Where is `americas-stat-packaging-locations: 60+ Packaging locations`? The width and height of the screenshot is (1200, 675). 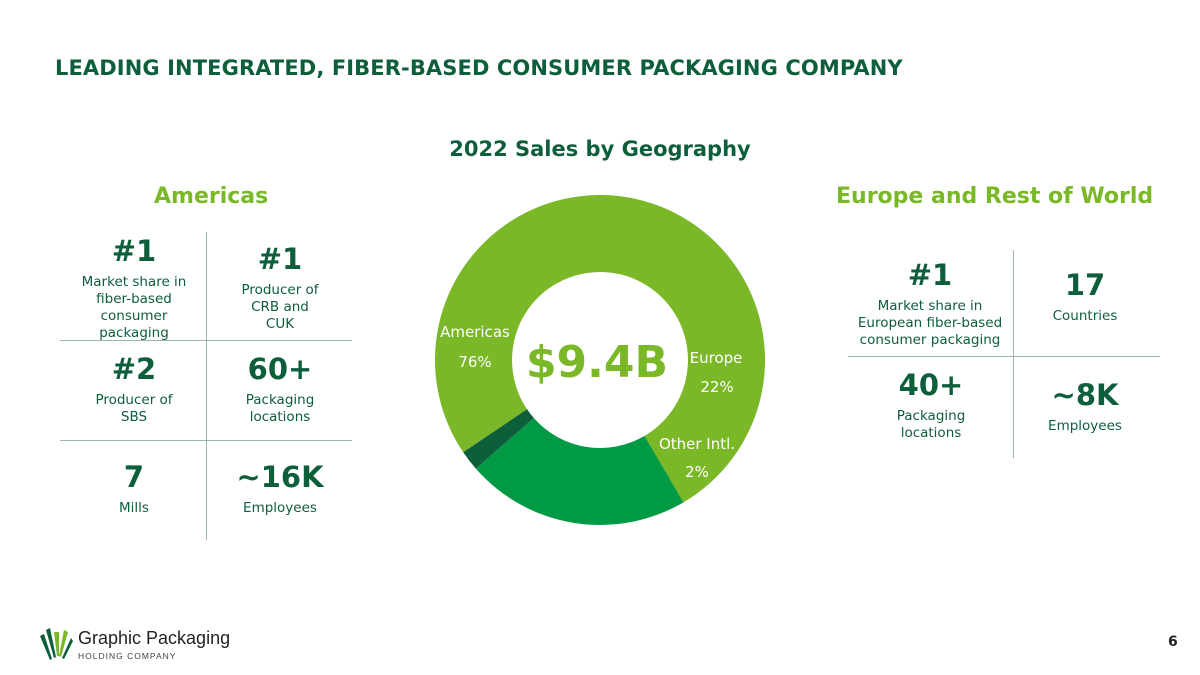
americas-stat-packaging-locations: 60+ Packaging locations is located at coordinates (280, 389).